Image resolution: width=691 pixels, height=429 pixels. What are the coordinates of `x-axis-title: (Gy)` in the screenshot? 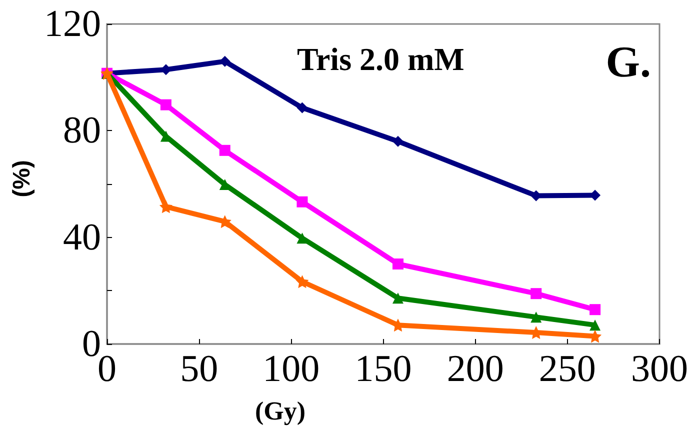 It's located at (280, 411).